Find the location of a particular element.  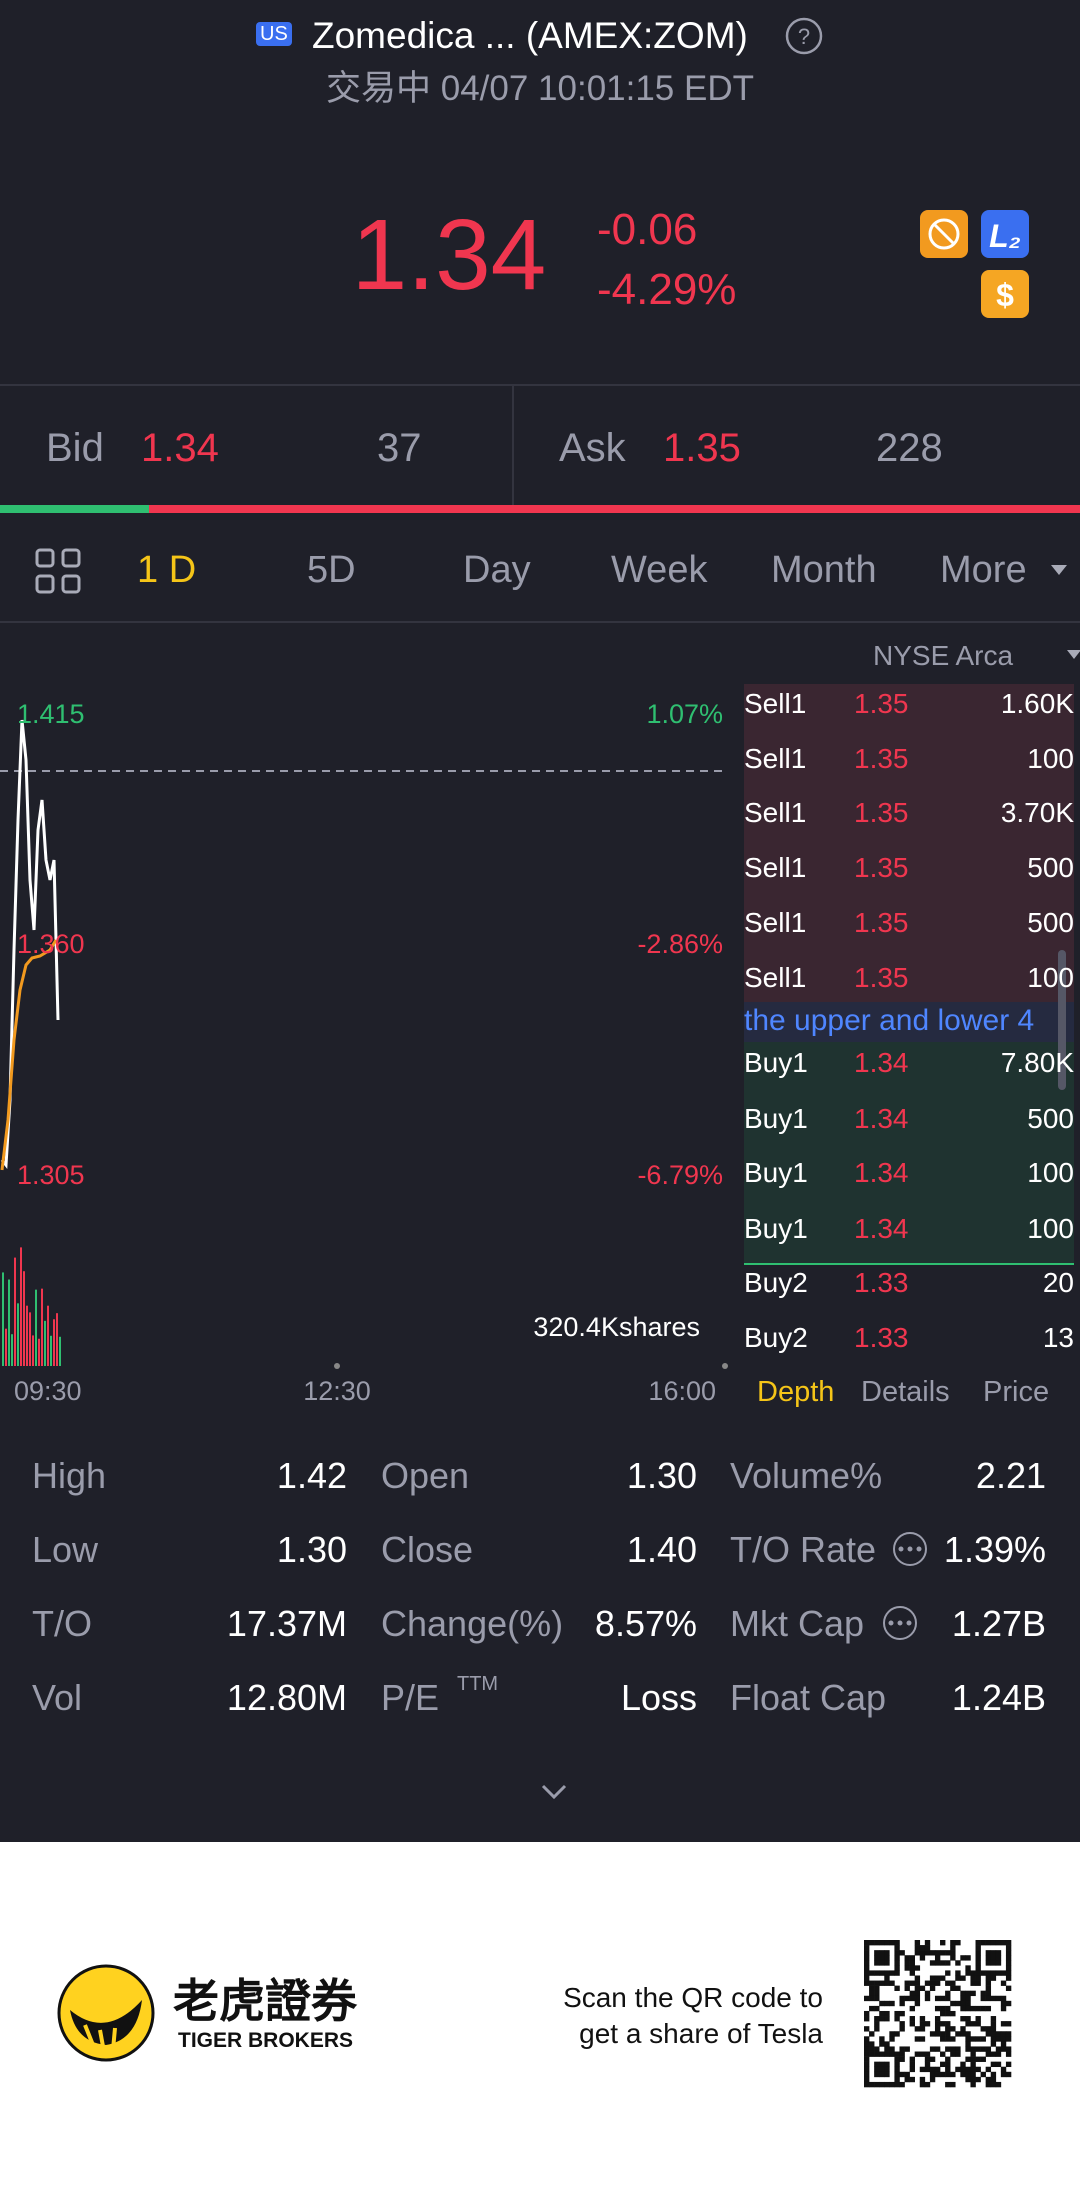

volume-bar is located at coordinates (57, 1339).